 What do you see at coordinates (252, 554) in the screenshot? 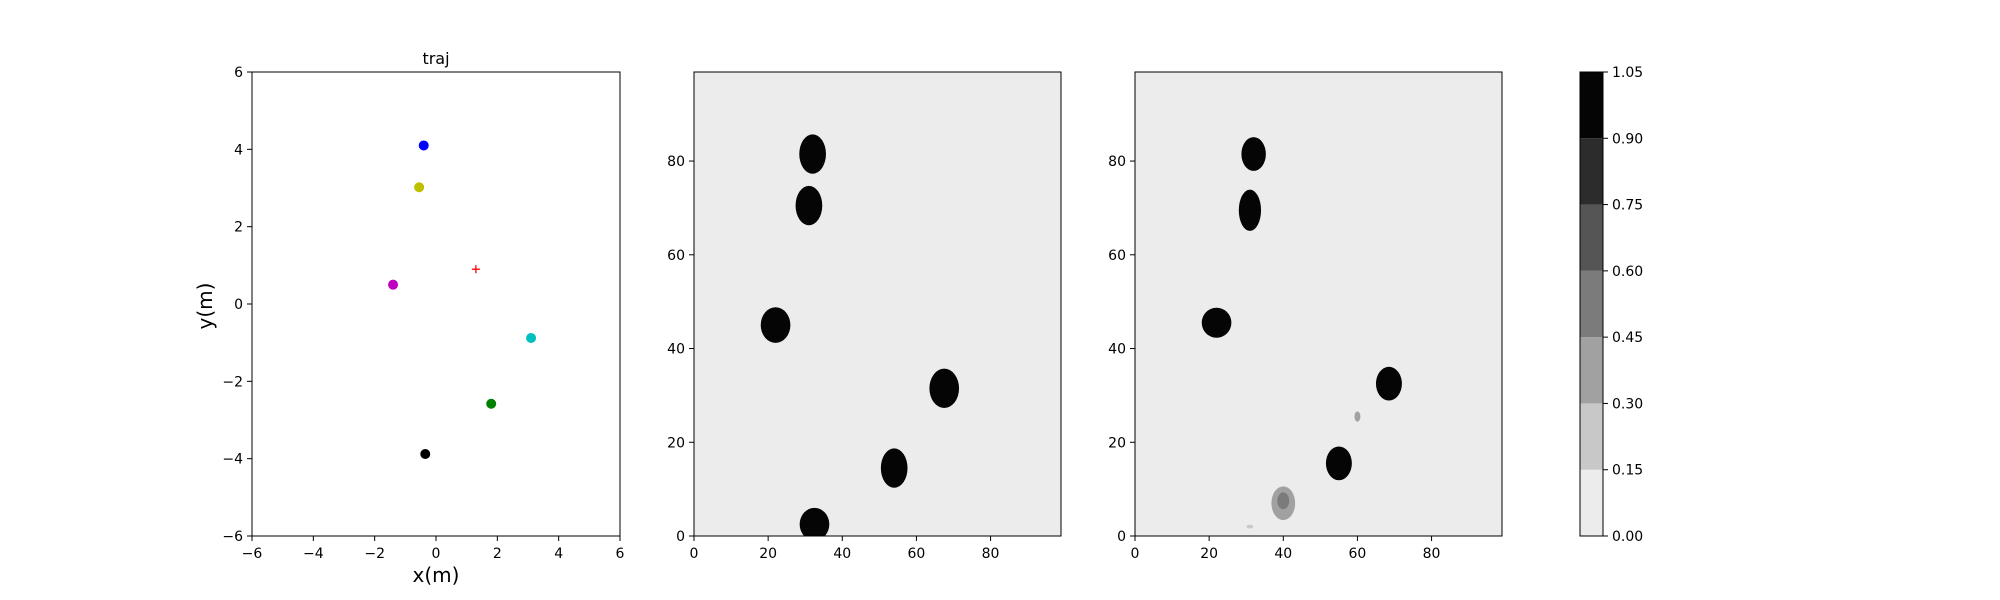
I see `traj-xtick-label: −6` at bounding box center [252, 554].